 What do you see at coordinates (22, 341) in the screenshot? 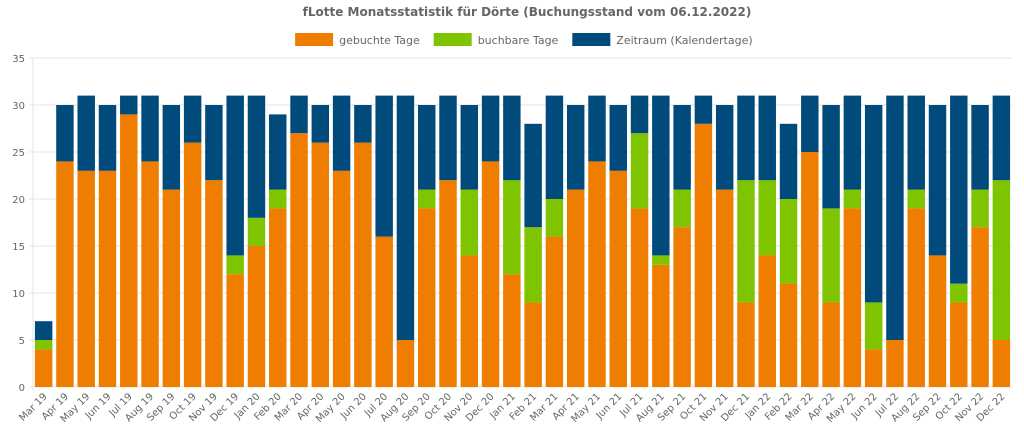
I see `y-tick-label: 5` at bounding box center [22, 341].